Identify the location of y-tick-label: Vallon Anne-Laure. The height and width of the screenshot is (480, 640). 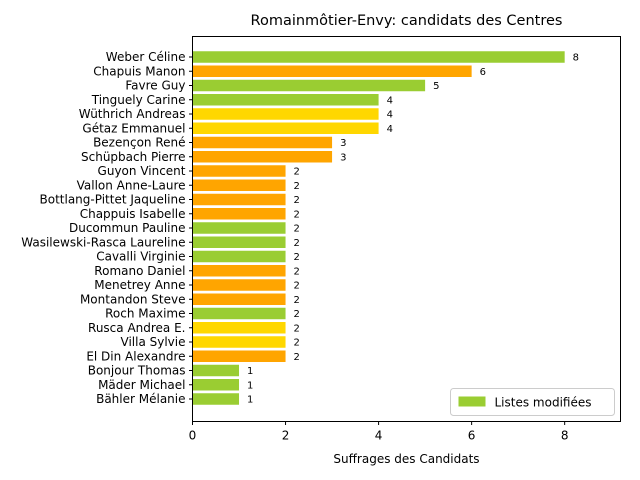
(131, 185).